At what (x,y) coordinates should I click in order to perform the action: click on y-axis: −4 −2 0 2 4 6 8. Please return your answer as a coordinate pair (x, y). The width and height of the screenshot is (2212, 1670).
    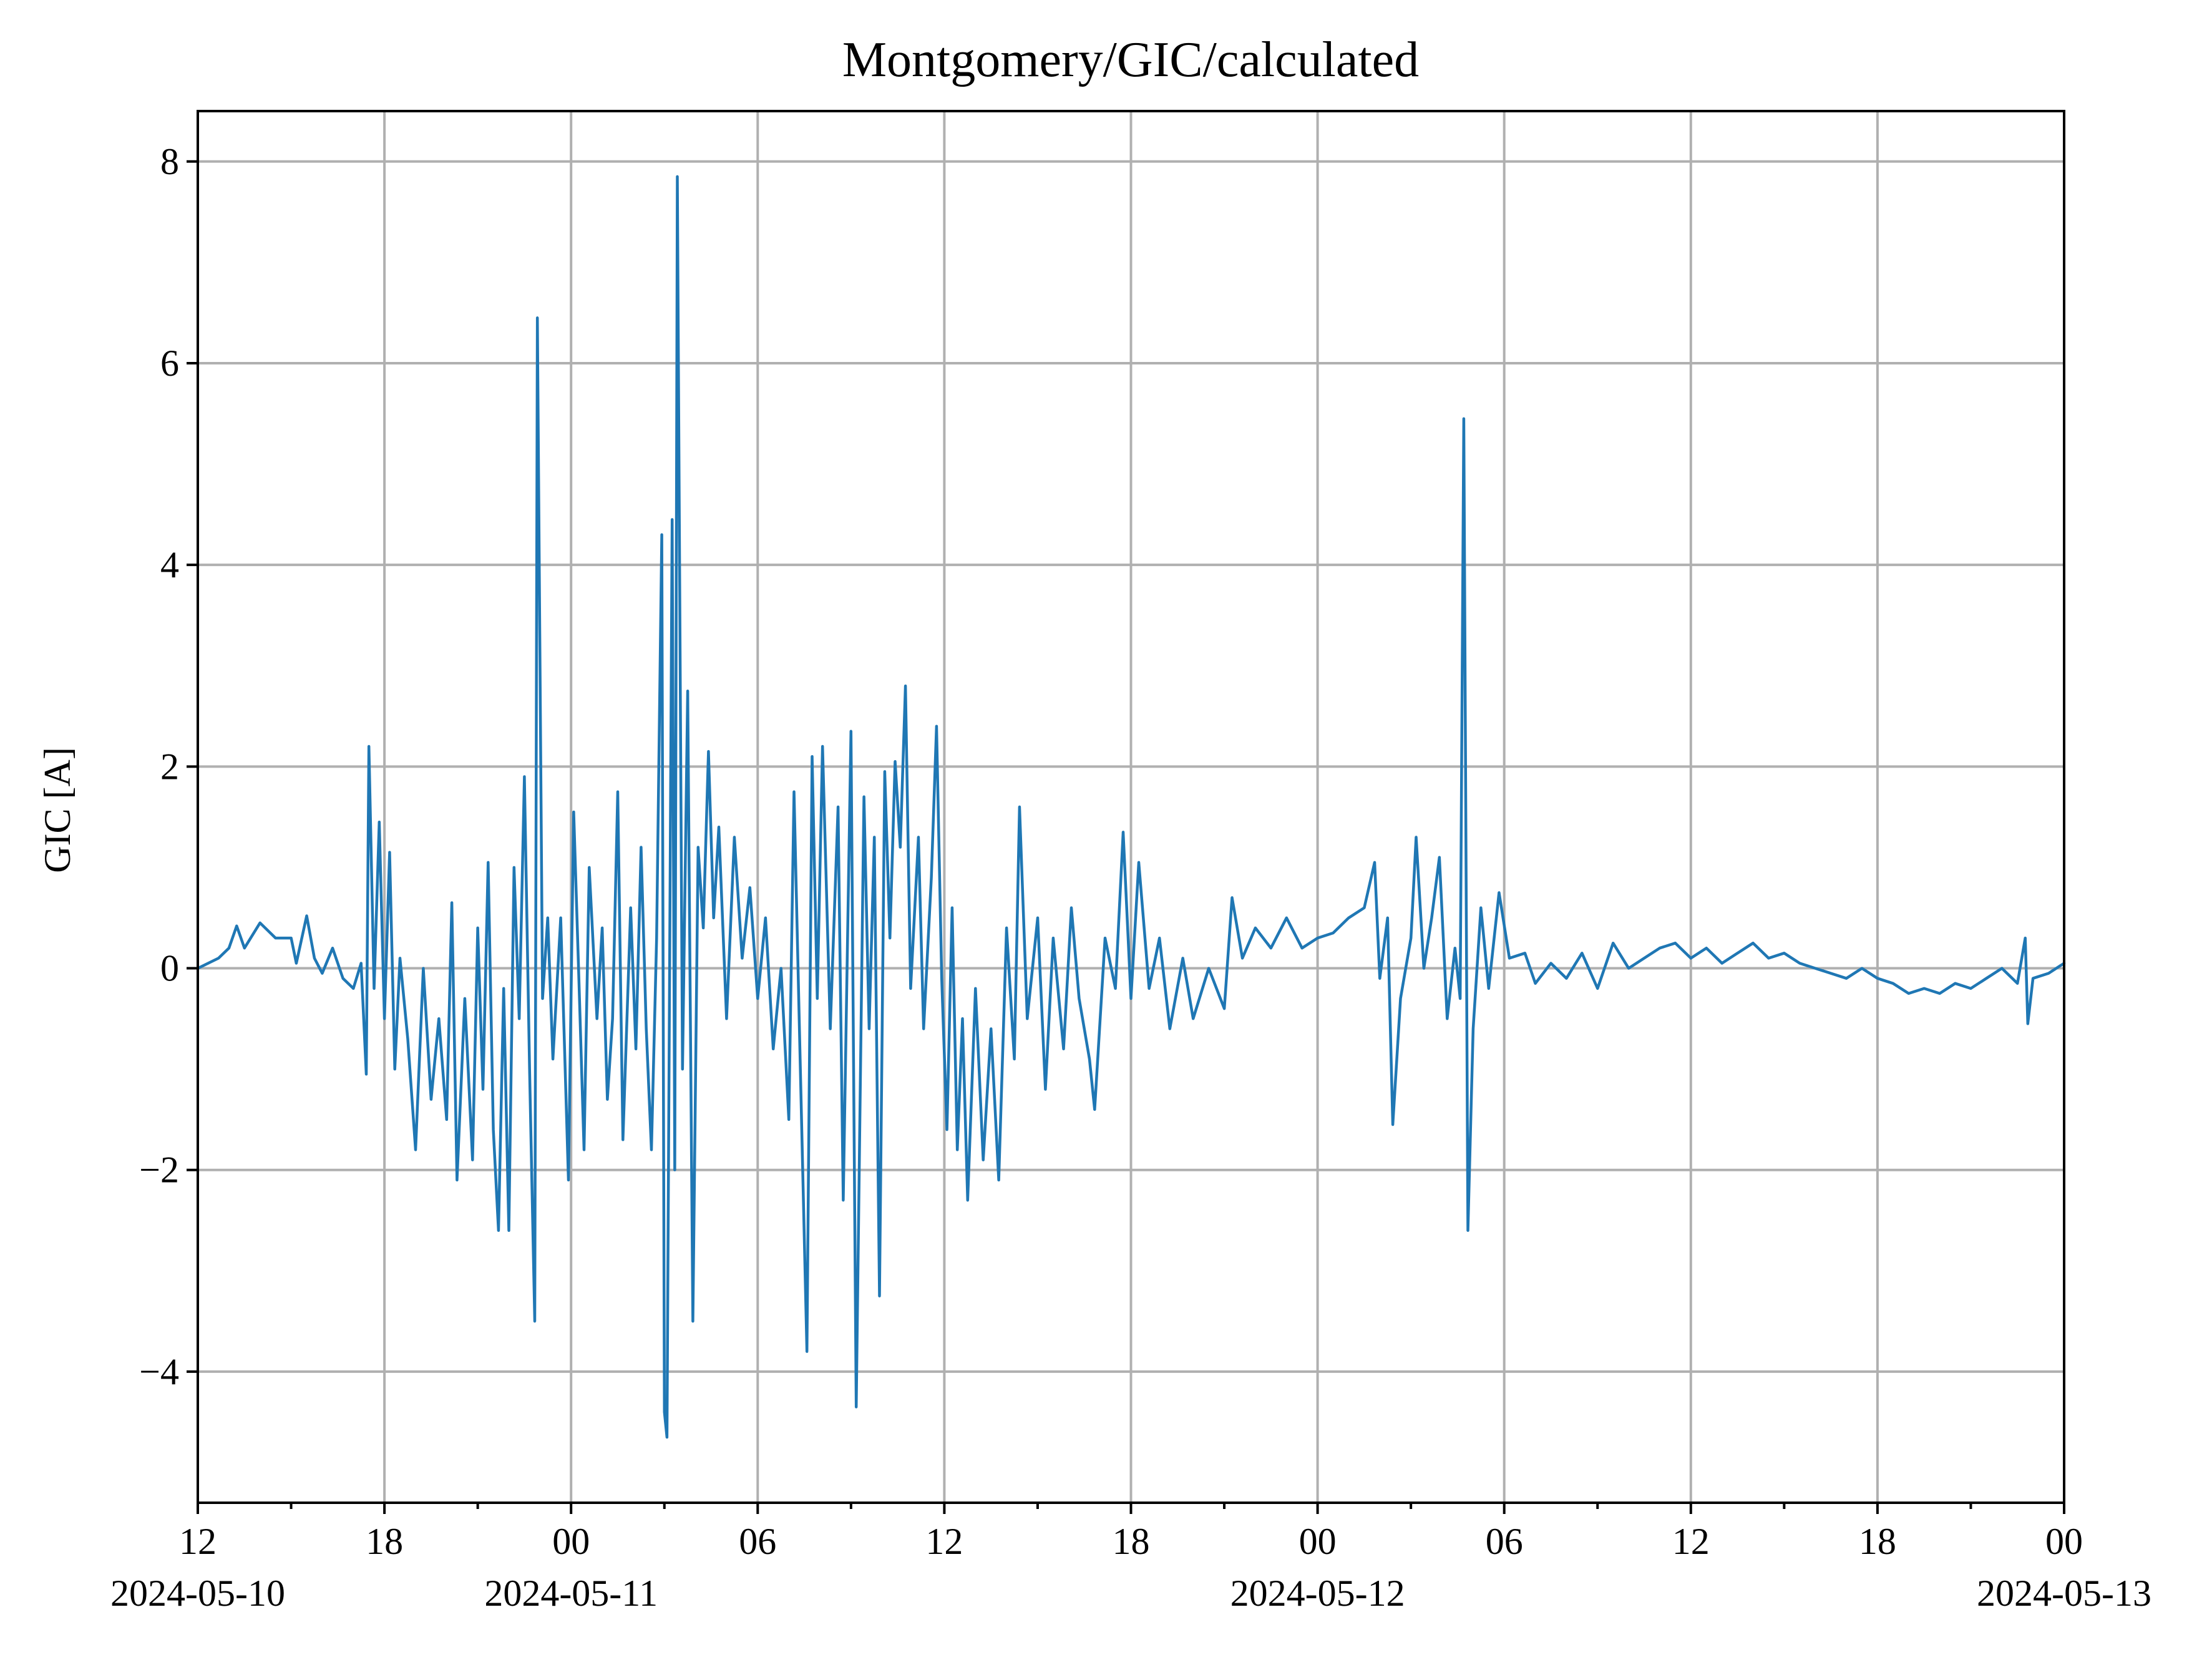
    Looking at the image, I should click on (169, 766).